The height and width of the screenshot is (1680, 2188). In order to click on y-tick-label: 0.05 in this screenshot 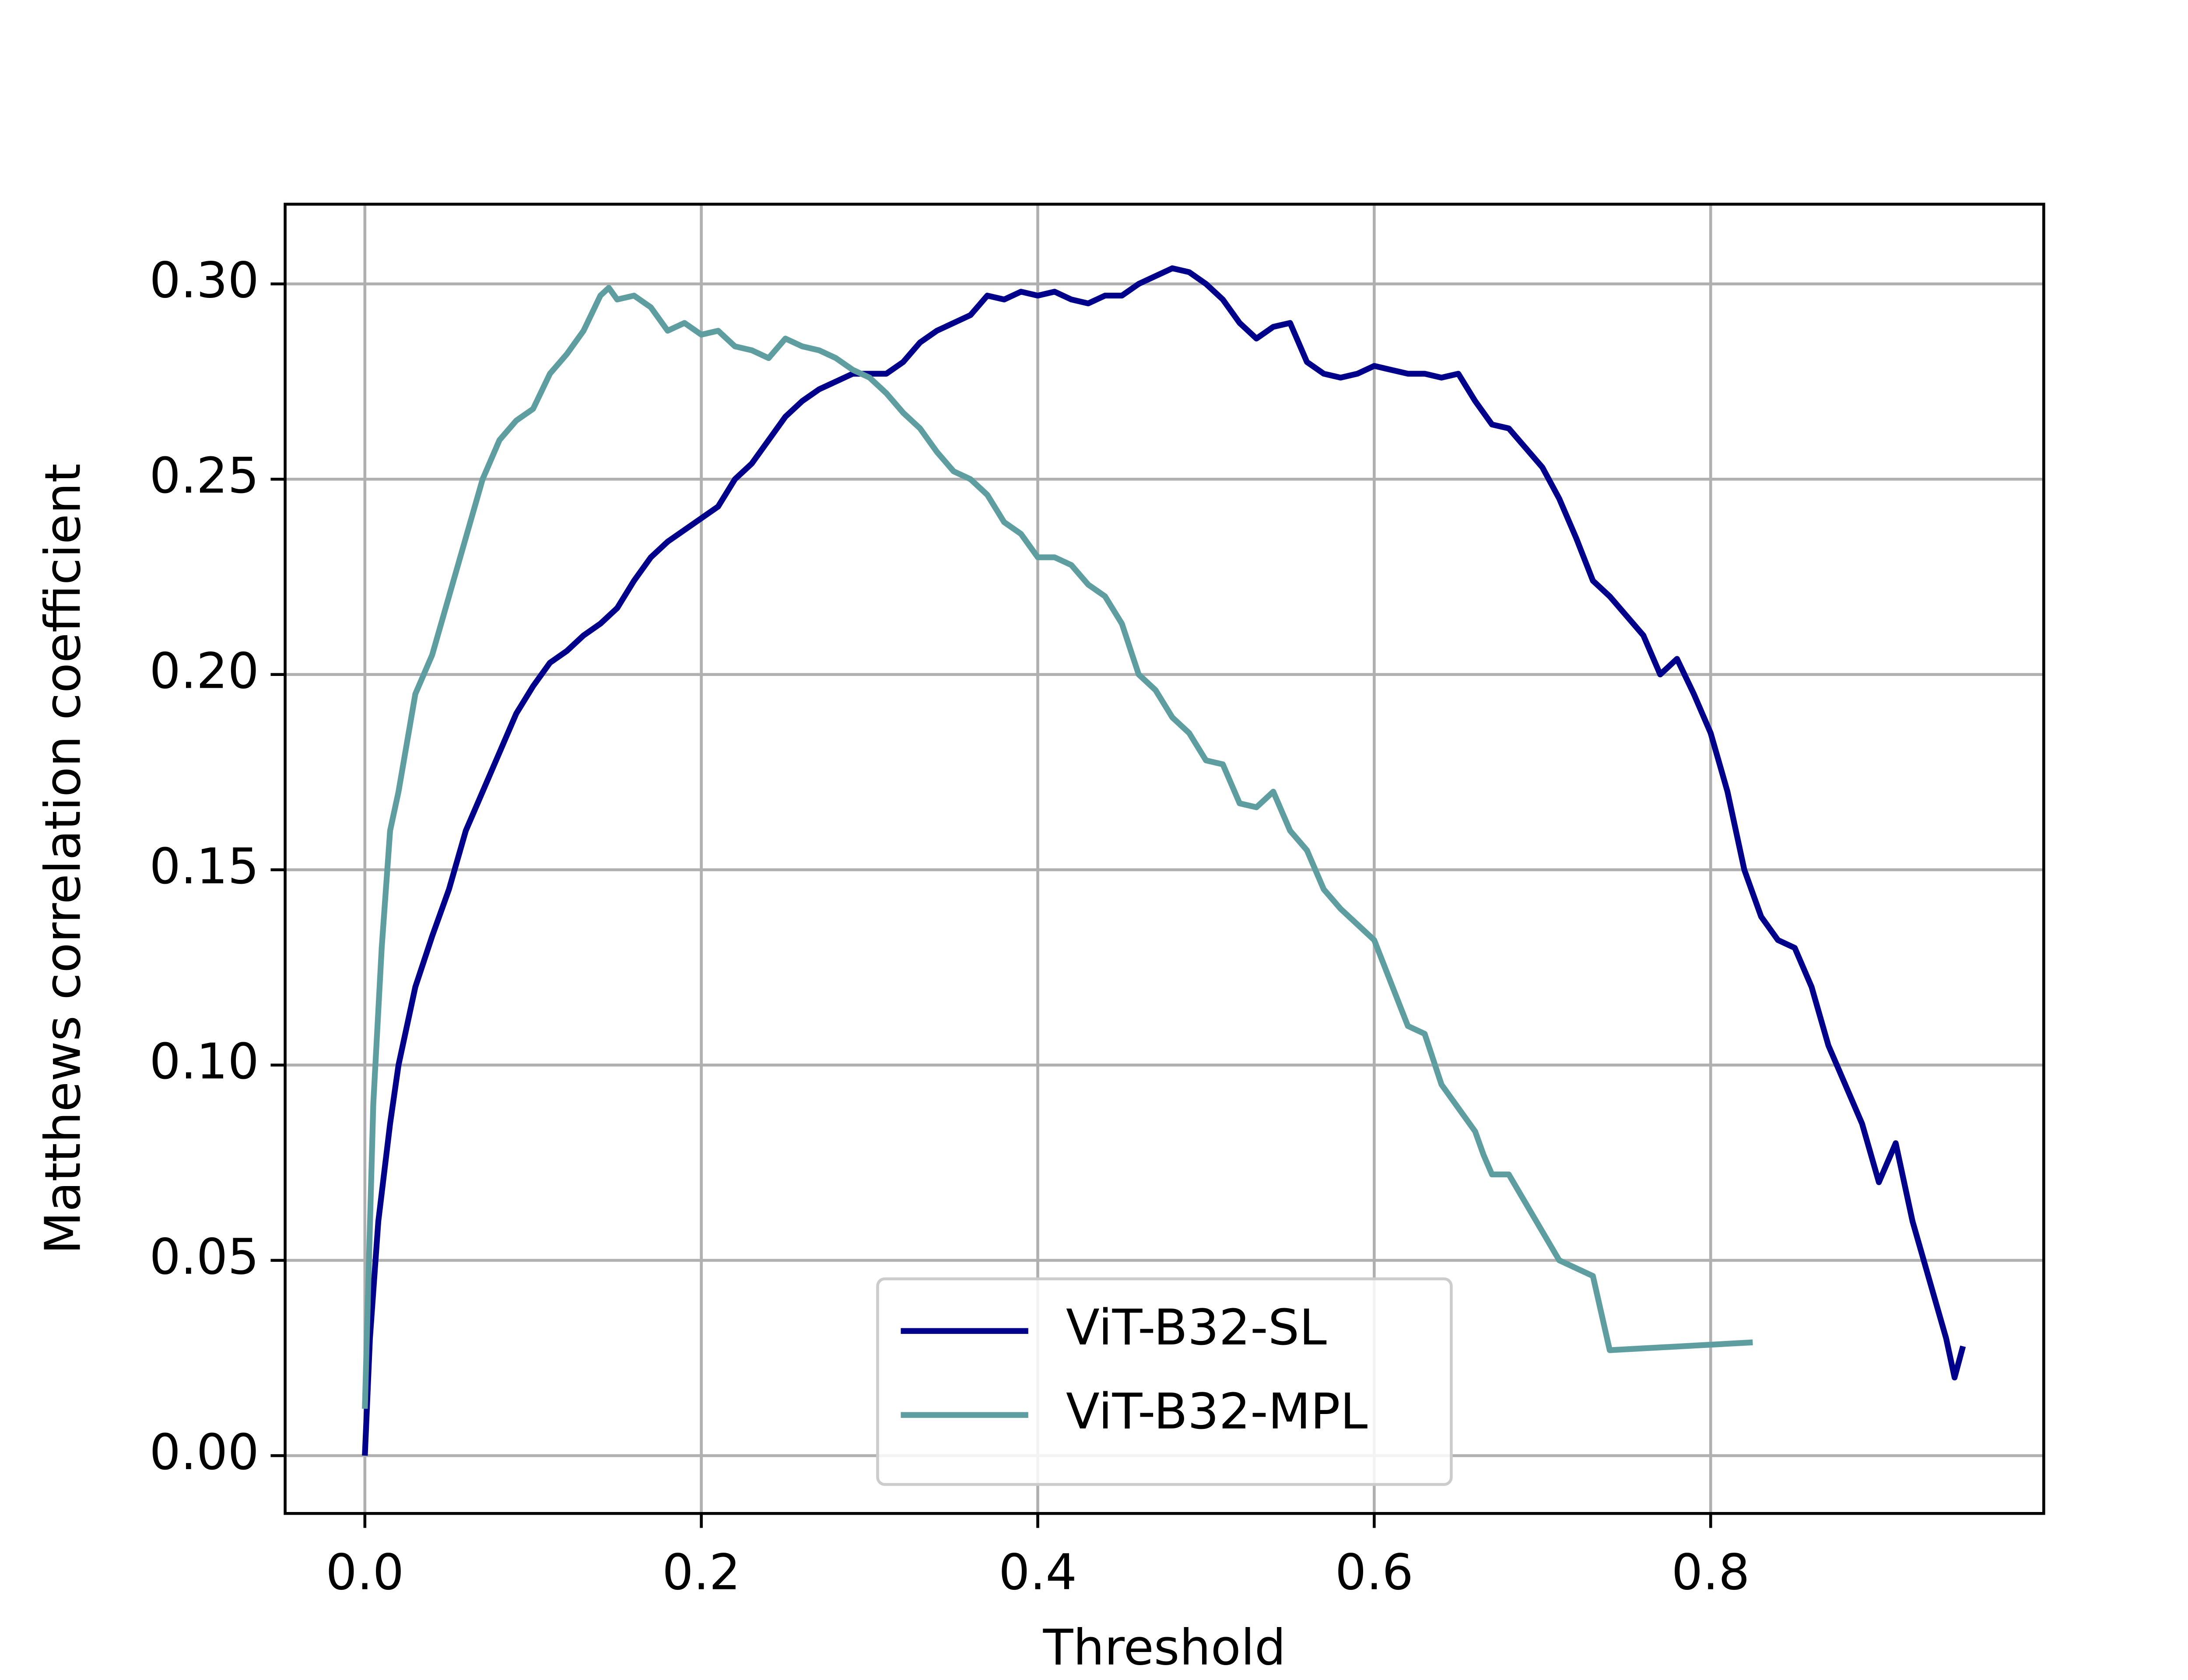, I will do `click(204, 1257)`.